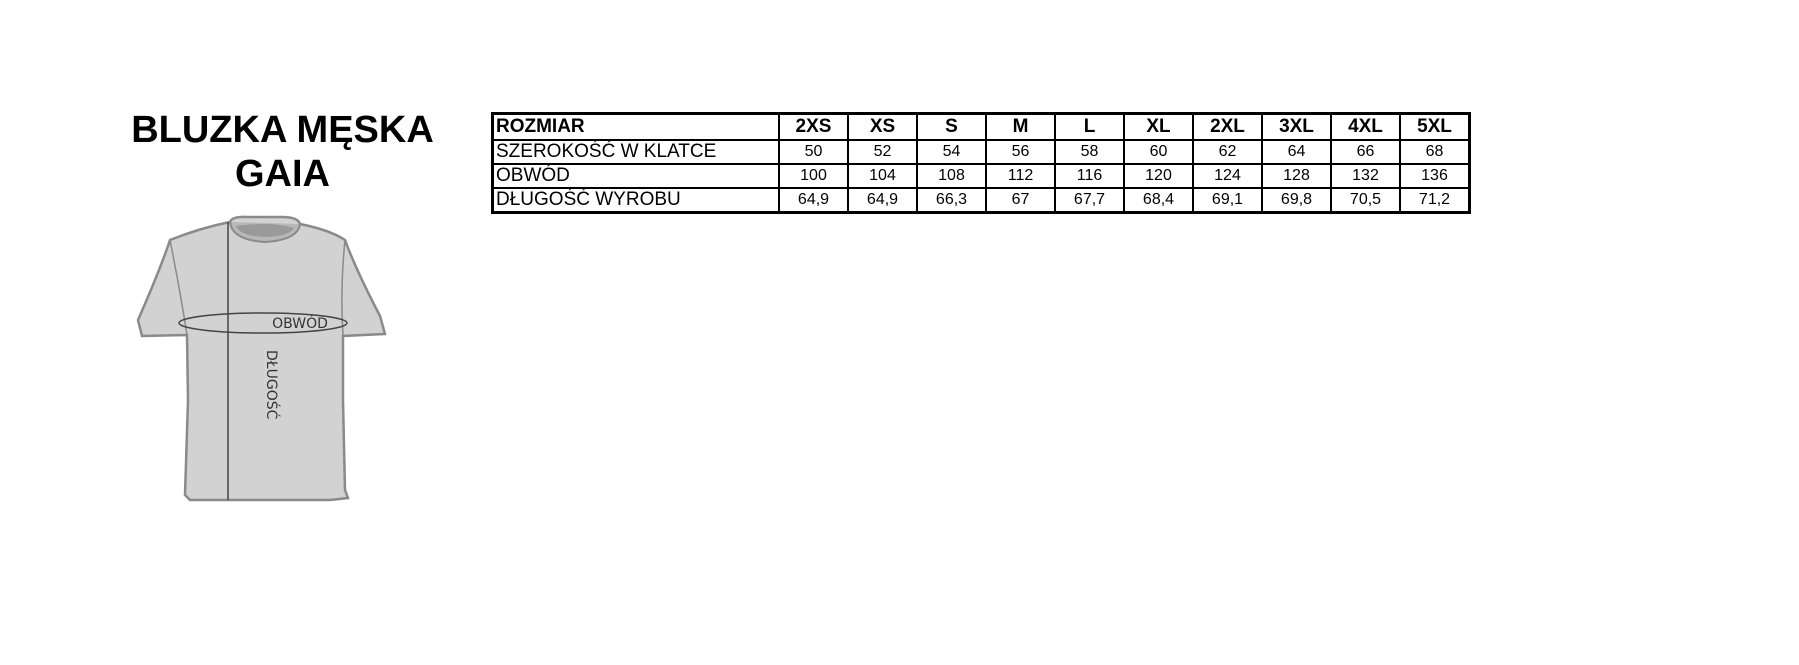  I want to click on table-cell: 66,3, so click(951, 200).